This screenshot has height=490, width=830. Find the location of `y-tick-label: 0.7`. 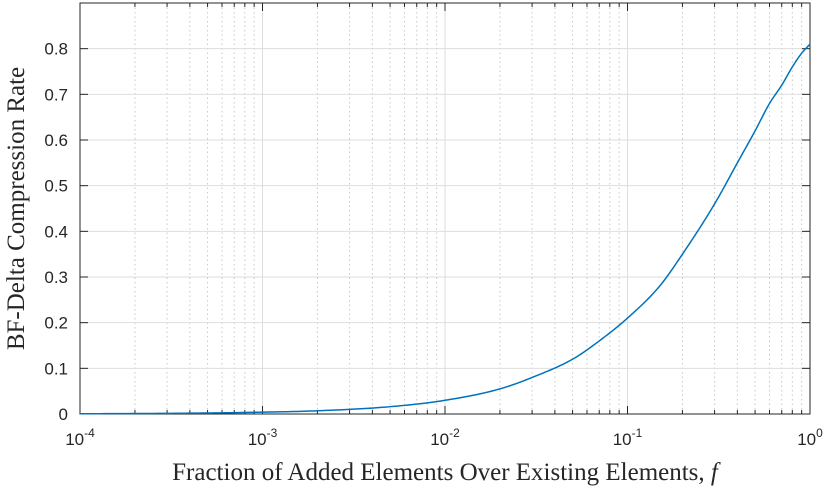

y-tick-label: 0.7 is located at coordinates (56, 94).